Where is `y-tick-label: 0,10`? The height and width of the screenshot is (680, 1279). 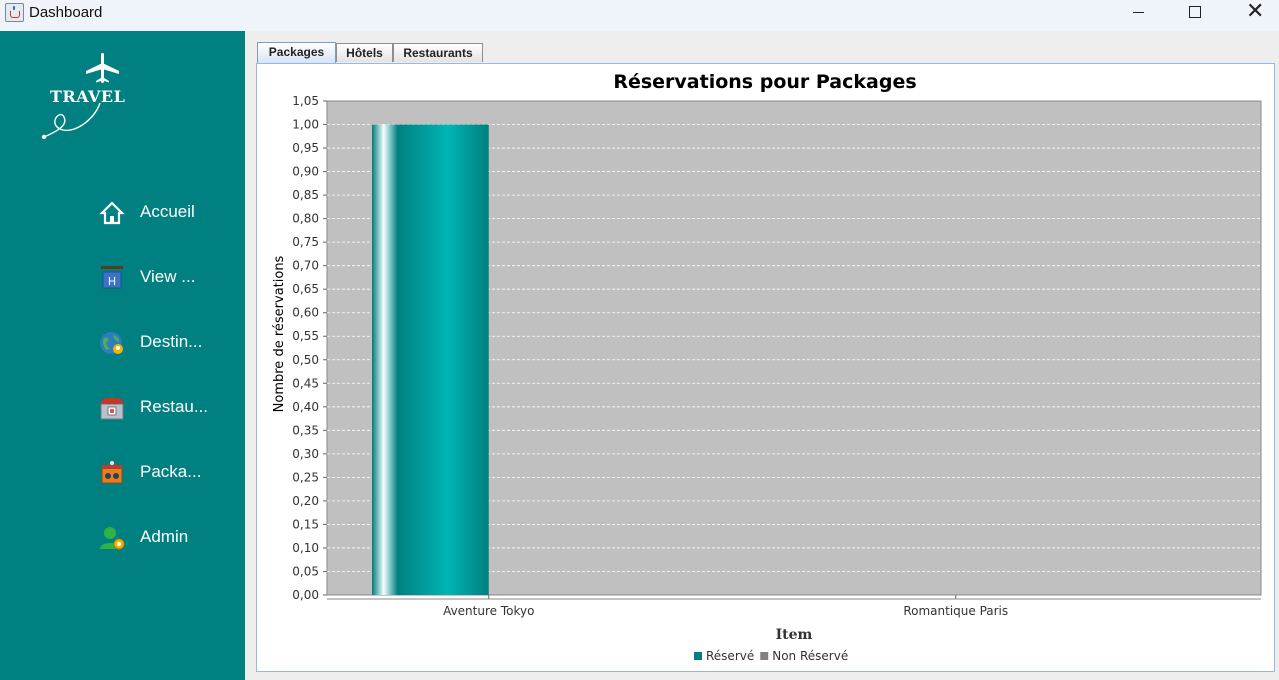
y-tick-label: 0,10 is located at coordinates (305, 548).